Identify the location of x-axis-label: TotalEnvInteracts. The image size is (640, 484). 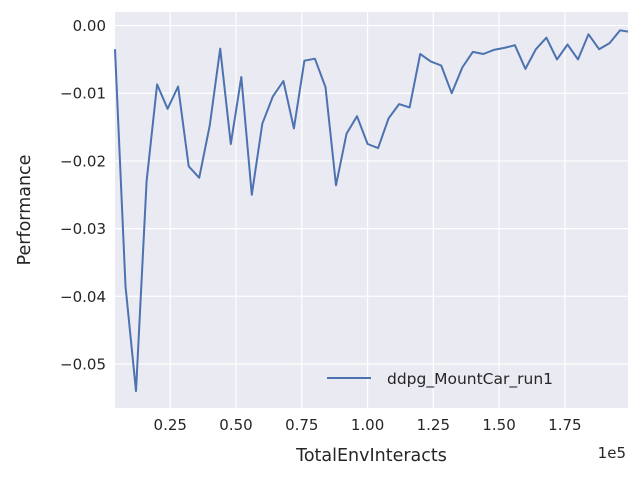
(371, 456).